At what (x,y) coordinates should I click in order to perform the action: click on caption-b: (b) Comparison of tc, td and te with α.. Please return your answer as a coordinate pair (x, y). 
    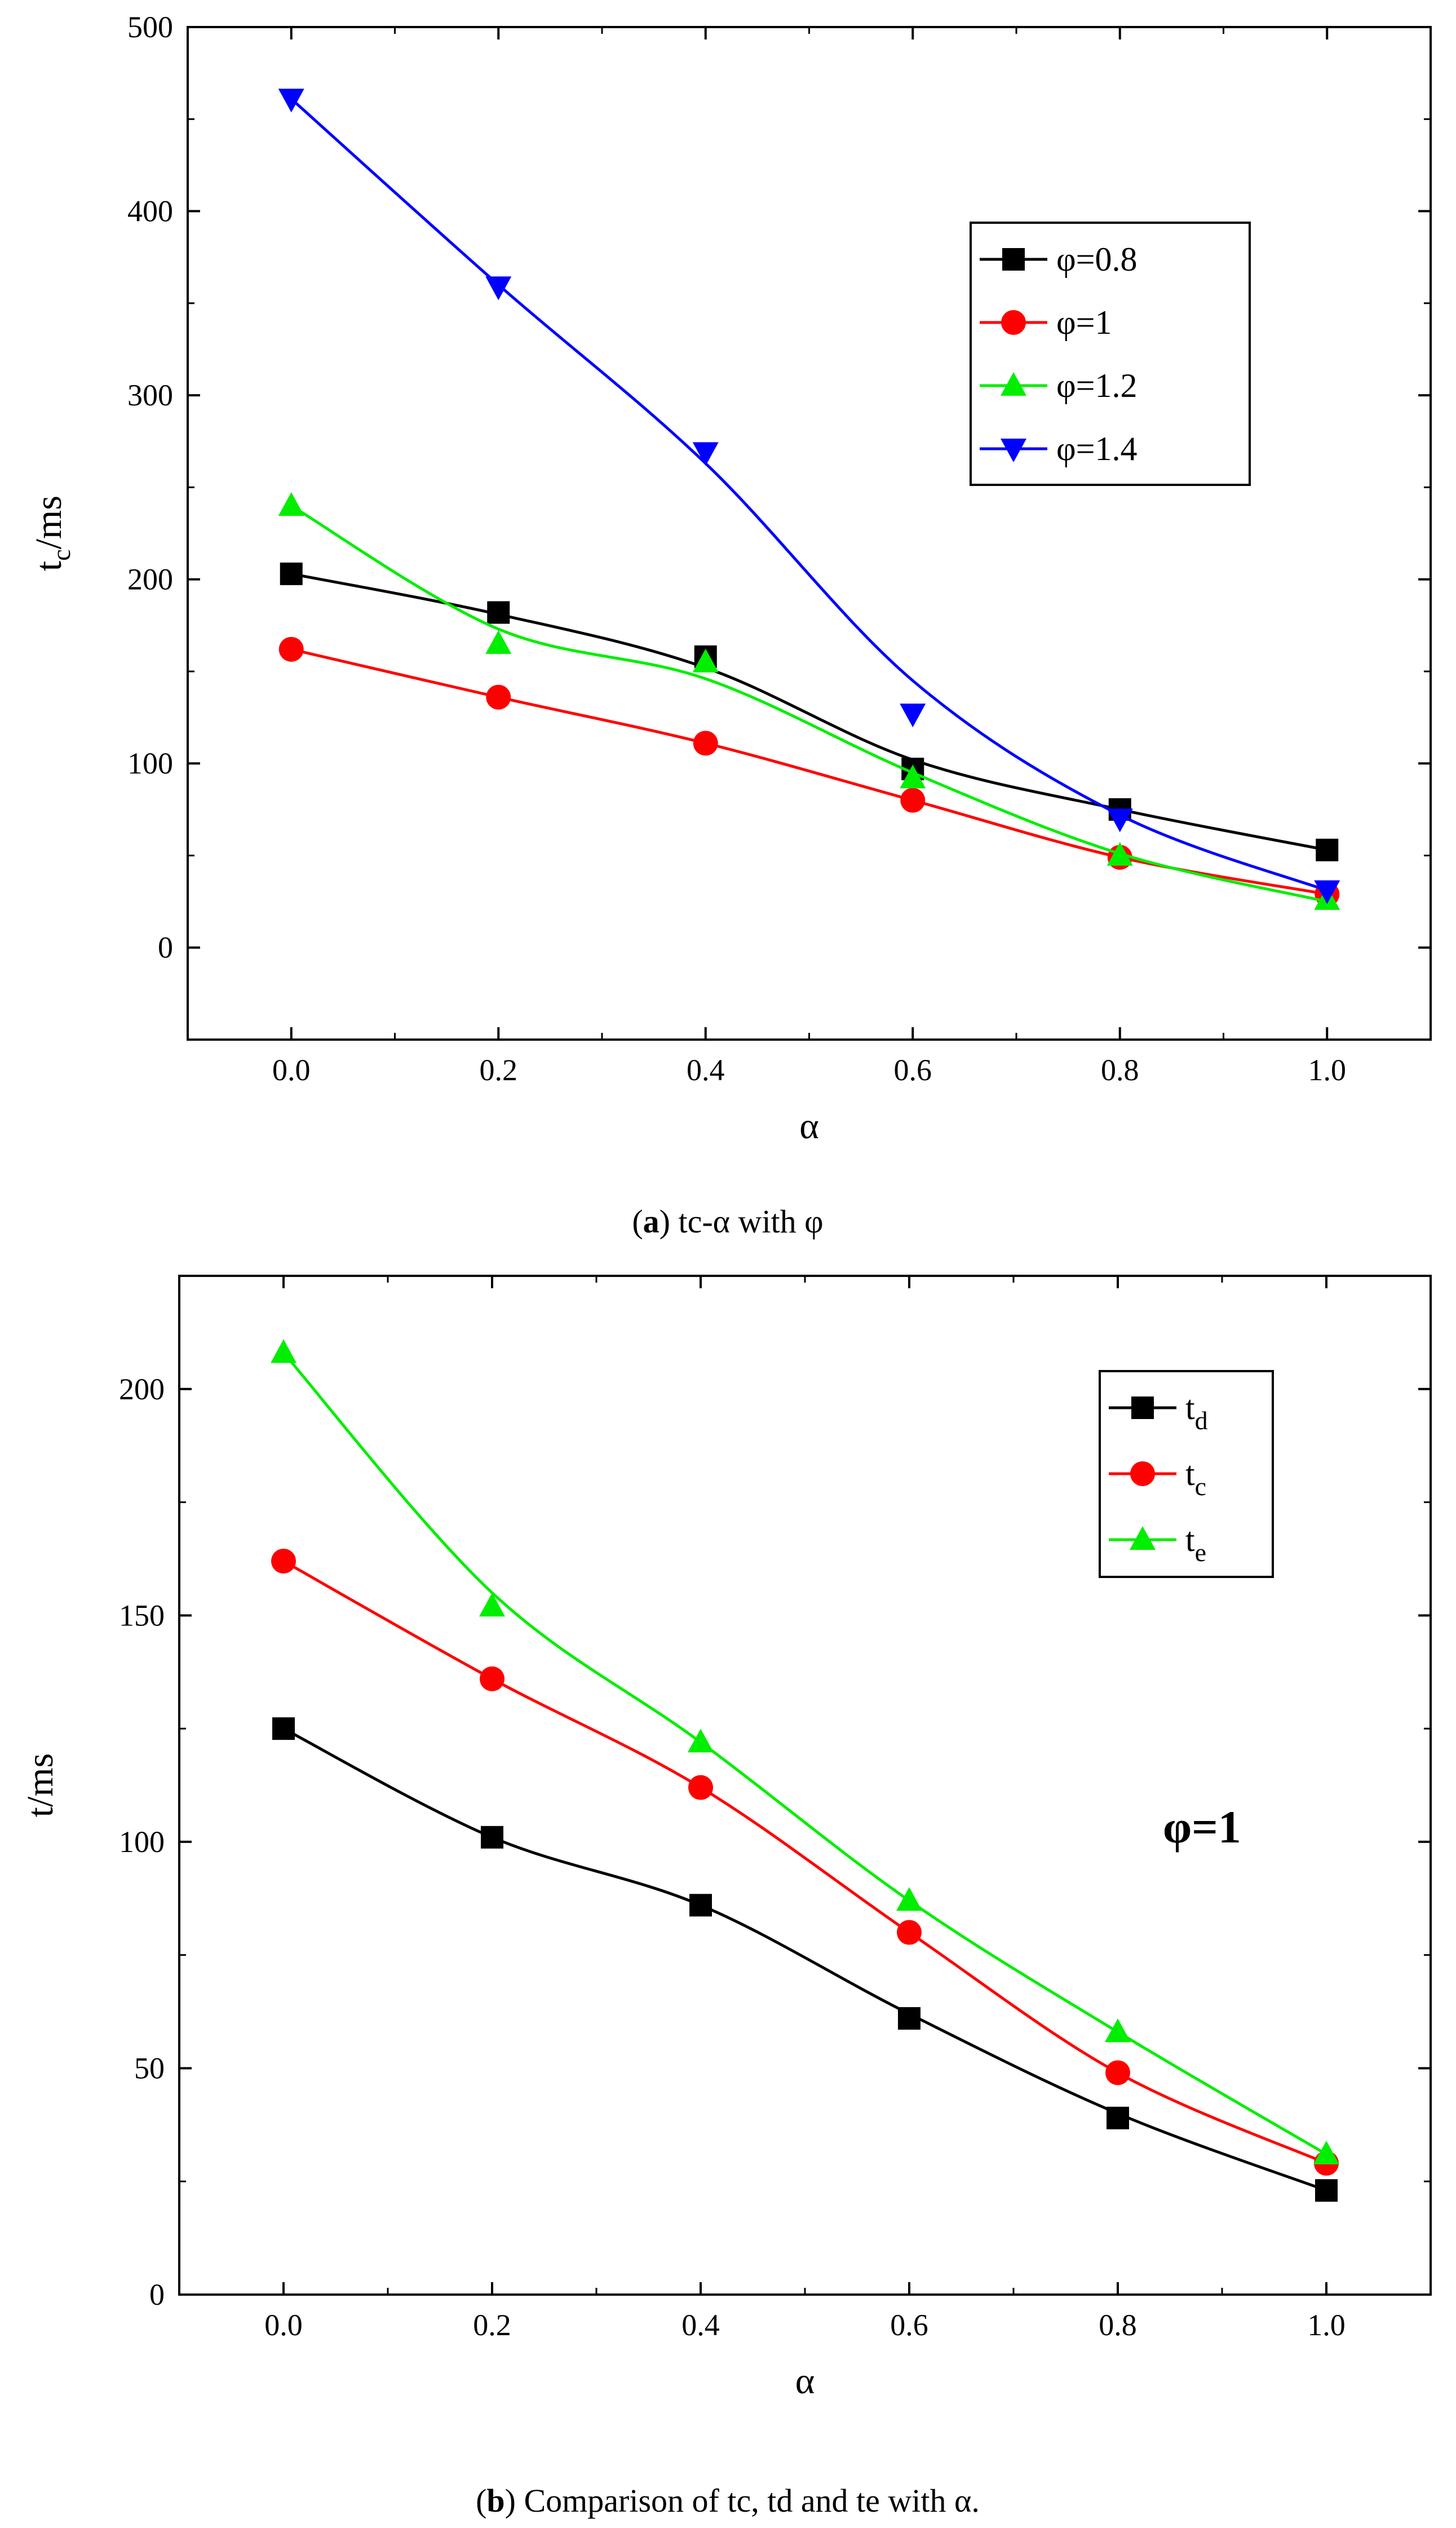
    Looking at the image, I should click on (728, 2500).